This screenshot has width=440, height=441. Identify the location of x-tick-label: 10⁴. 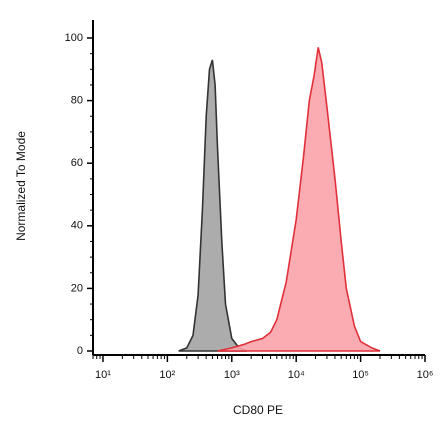
(296, 375).